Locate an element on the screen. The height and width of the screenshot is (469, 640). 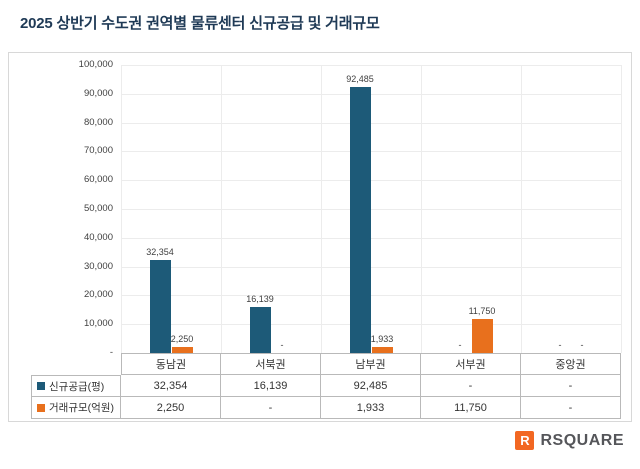
table-value-cell: 16,139 is located at coordinates (271, 386).